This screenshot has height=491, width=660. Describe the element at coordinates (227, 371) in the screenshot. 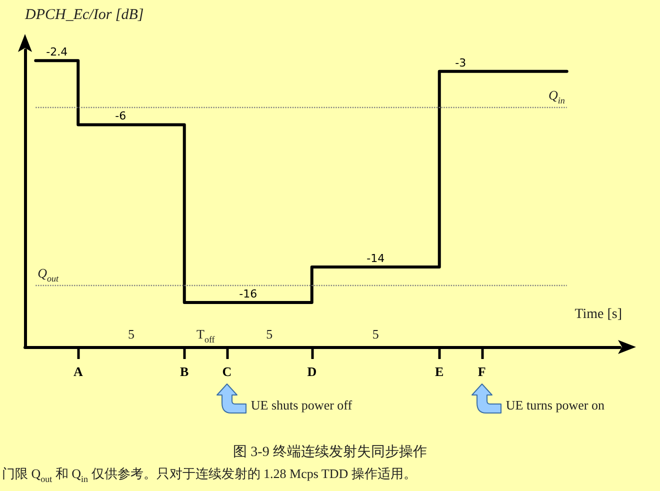

I see `x-tick-label: C` at that location.